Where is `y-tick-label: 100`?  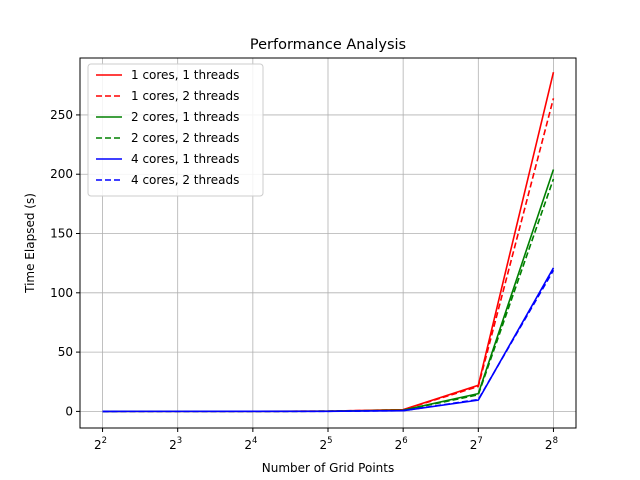 y-tick-label: 100 is located at coordinates (61, 293).